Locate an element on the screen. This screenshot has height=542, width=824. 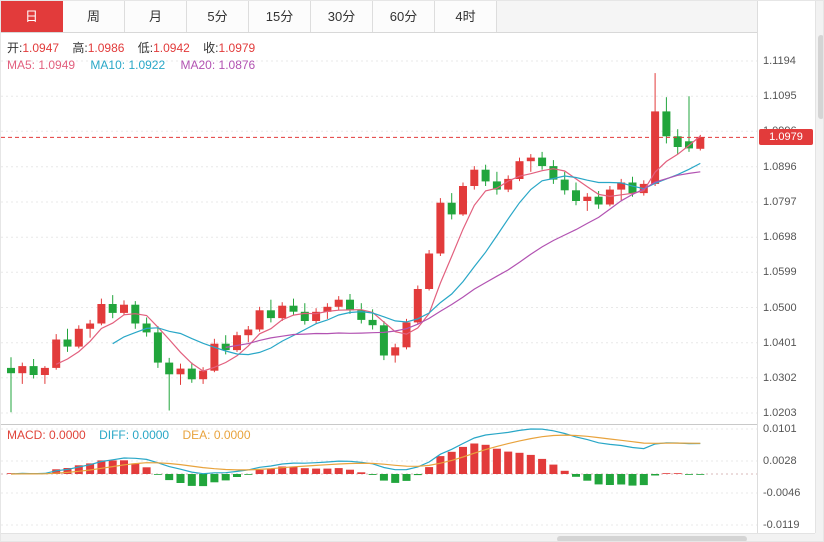
ma20-value: 1.0876 is located at coordinates (237, 65).